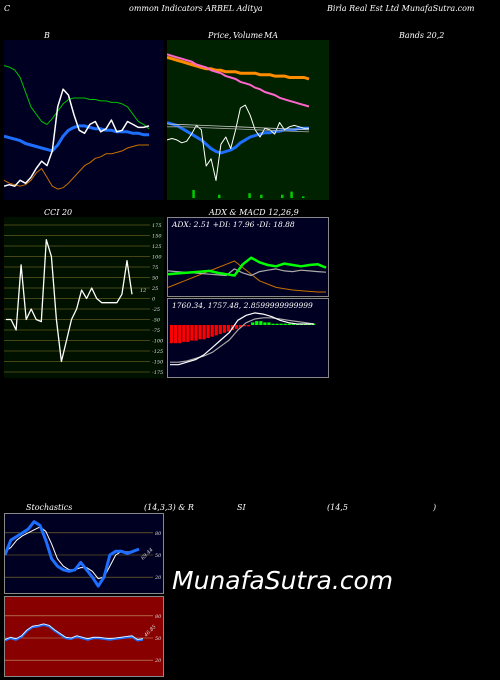 The height and width of the screenshot is (680, 500). Describe the element at coordinates (157, 226) in the screenshot. I see `cci-tick-label: 175` at that location.